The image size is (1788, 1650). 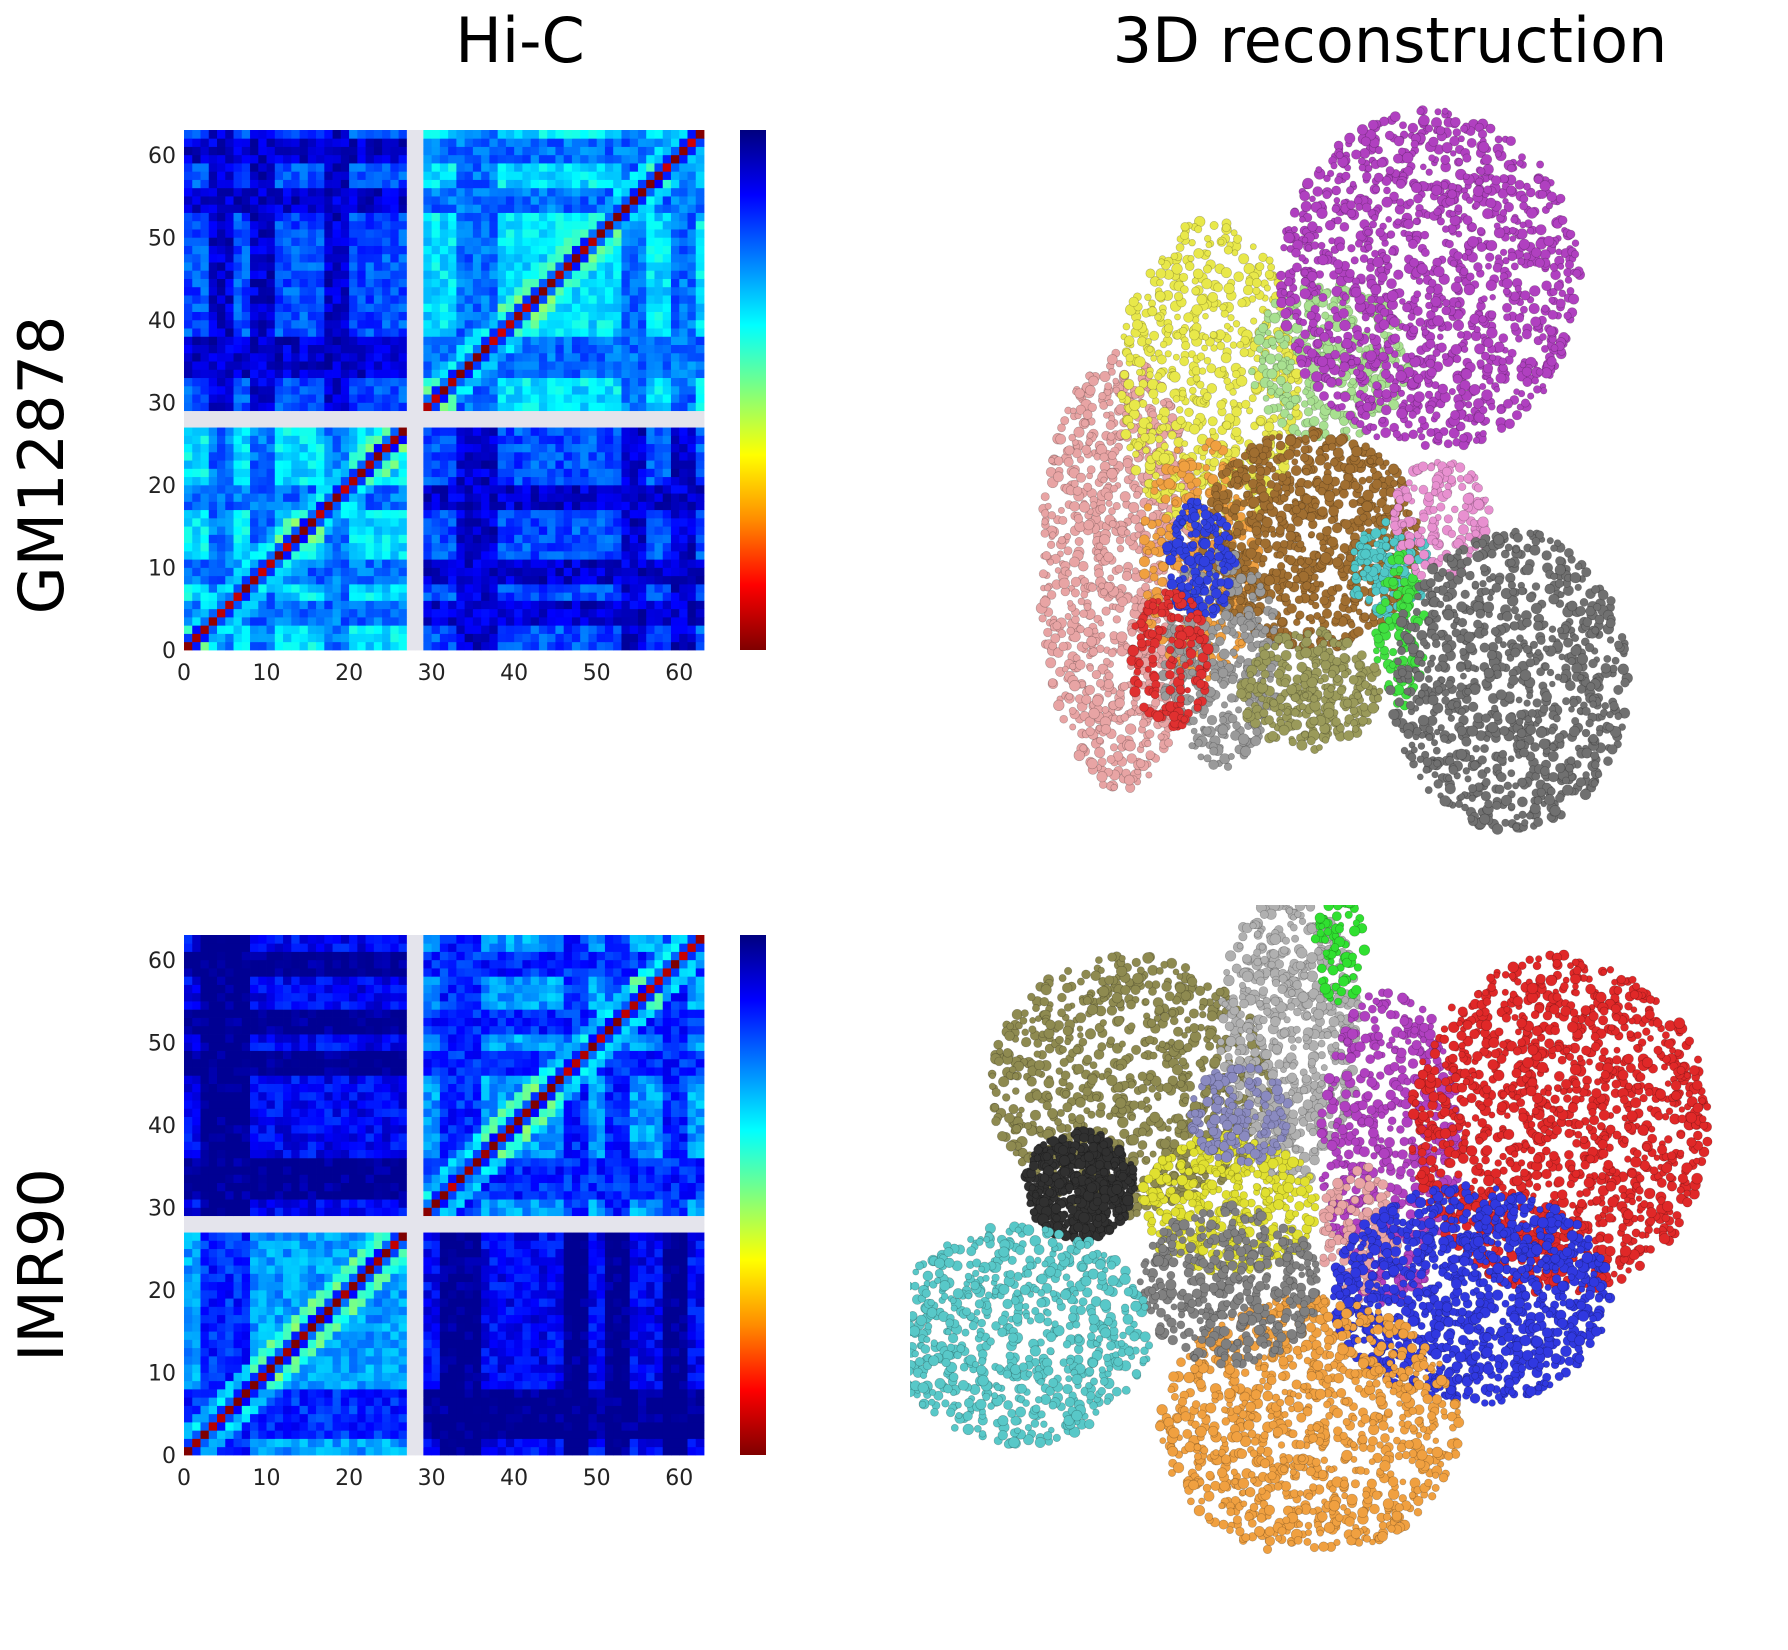 What do you see at coordinates (41, 465) in the screenshot?
I see `row-label-gm12878: GM12878` at bounding box center [41, 465].